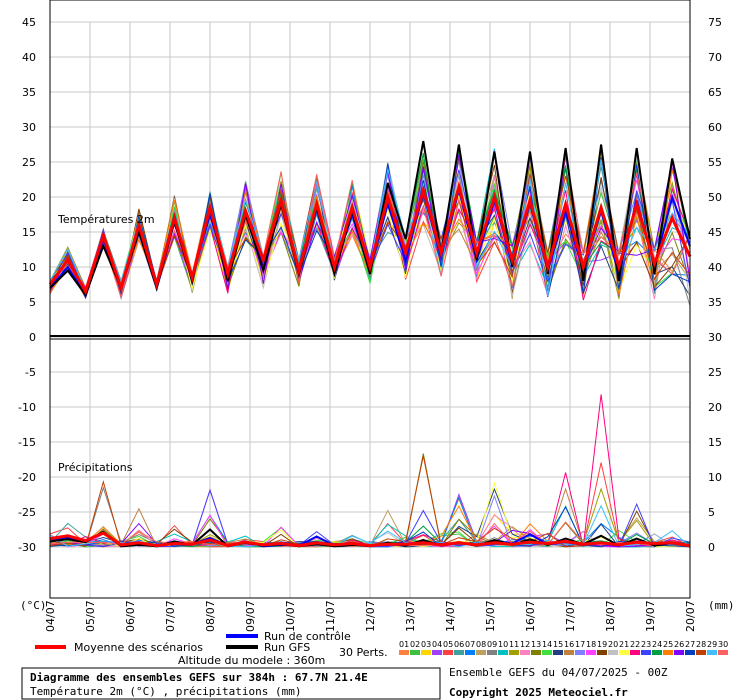 The width and height of the screenshot is (740, 700). What do you see at coordinates (363, 652) in the screenshot?
I see `legend-perts-label: 30 Perts.` at bounding box center [363, 652].